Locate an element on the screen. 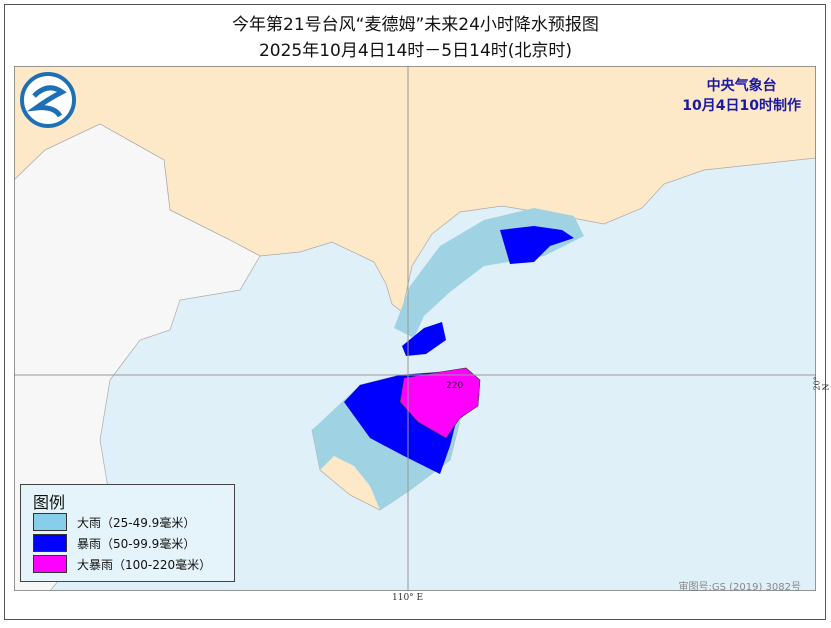 The image size is (831, 628). legend-label: 暴雨（50-99.9毫米） is located at coordinates (136, 543).